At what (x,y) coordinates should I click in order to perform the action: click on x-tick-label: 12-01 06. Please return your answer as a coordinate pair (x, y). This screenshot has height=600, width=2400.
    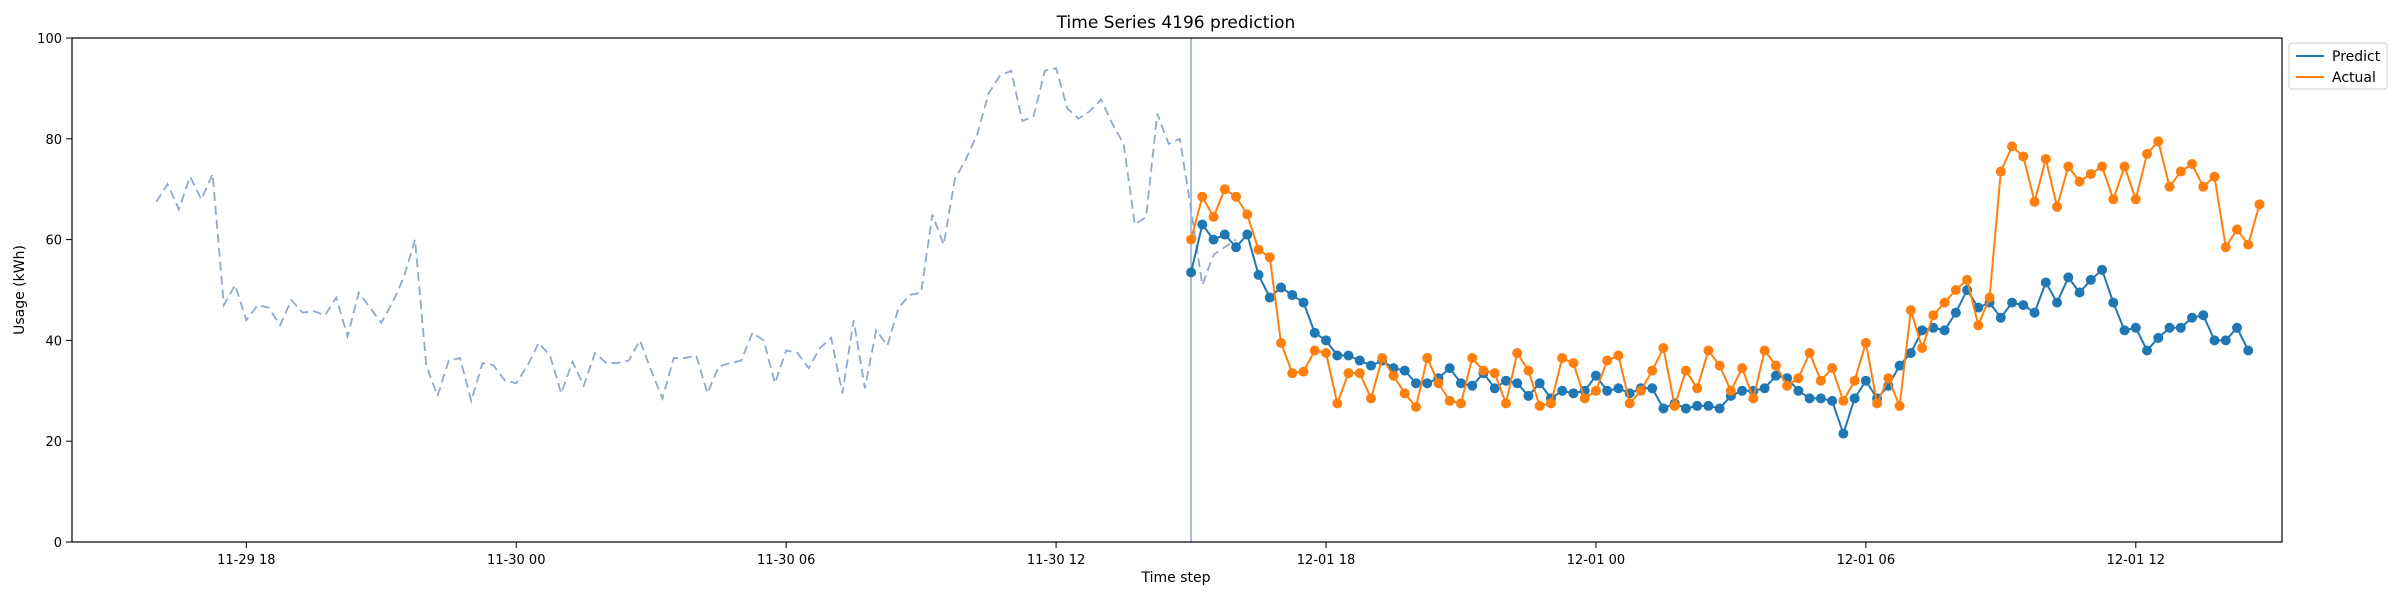
    Looking at the image, I should click on (1866, 560).